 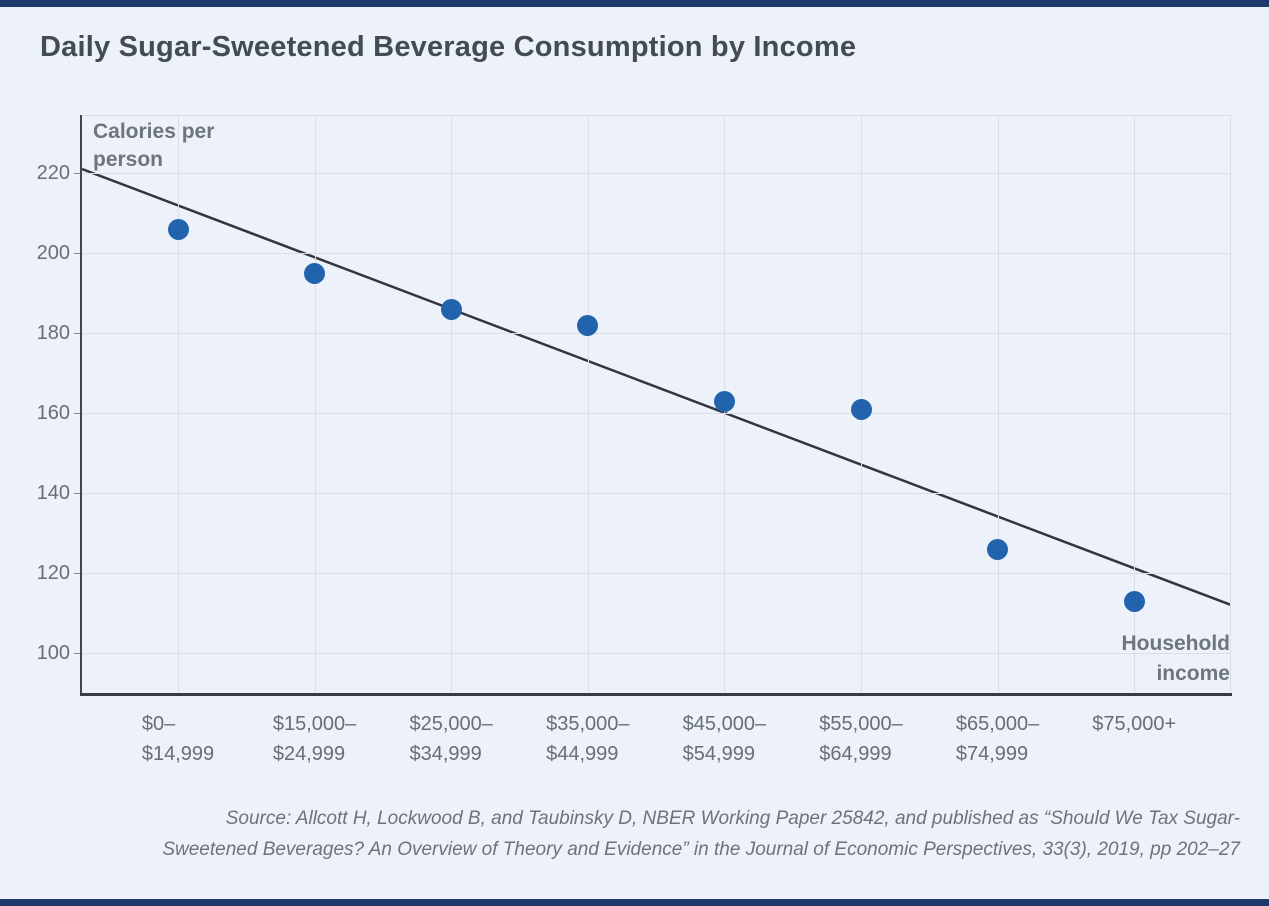 I want to click on y-axis-tick-label: 160, so click(x=53, y=413).